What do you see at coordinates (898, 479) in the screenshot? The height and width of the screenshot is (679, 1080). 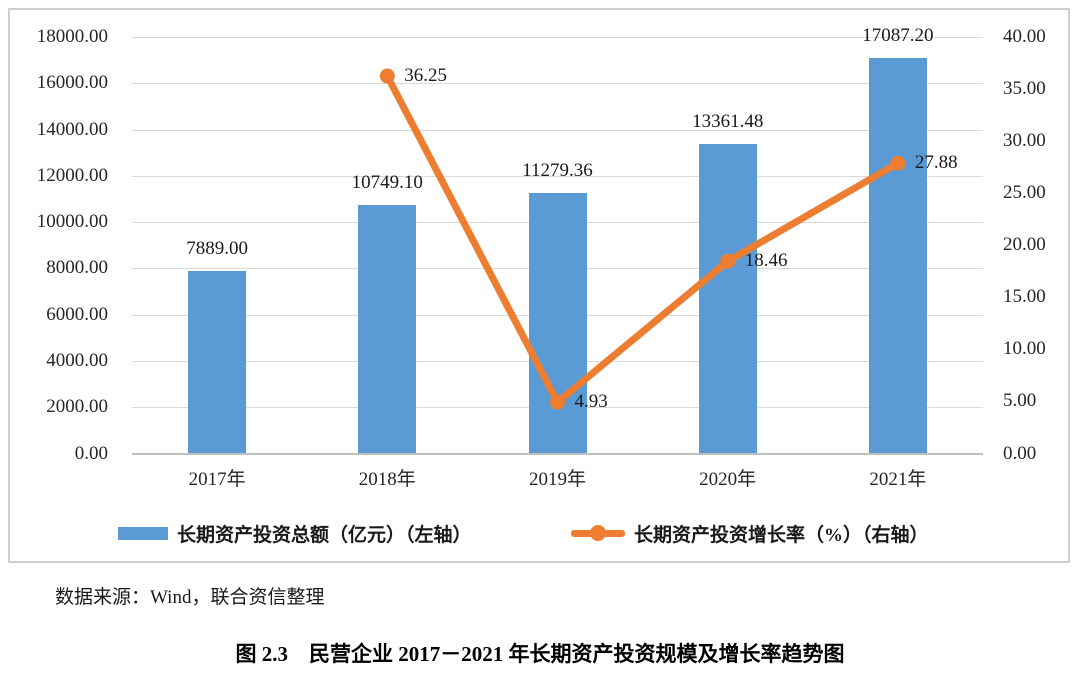 I see `x-axis-category-label: 2021年` at bounding box center [898, 479].